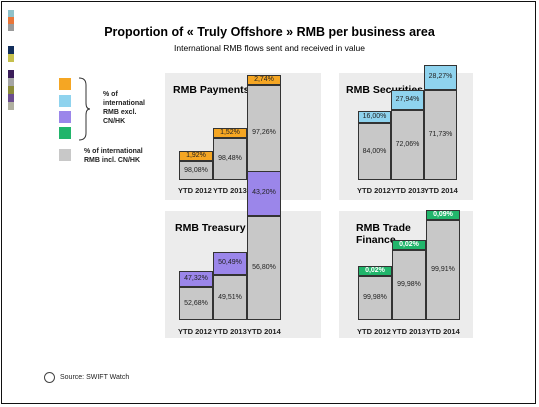  I want to click on label-incl-payments-1: 98,48%, so click(230, 158).